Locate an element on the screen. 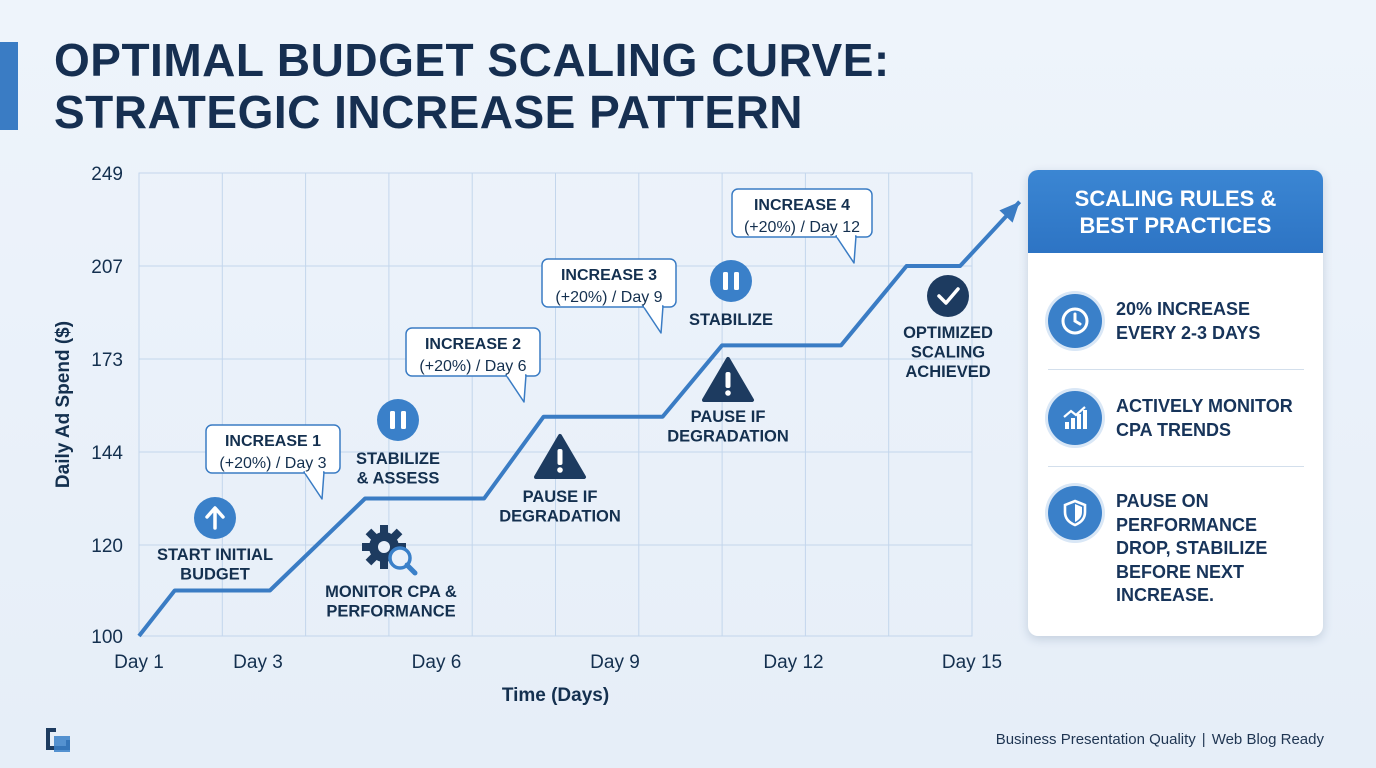 The image size is (1376, 768). annotation-text: OPTIMIZED is located at coordinates (948, 333).